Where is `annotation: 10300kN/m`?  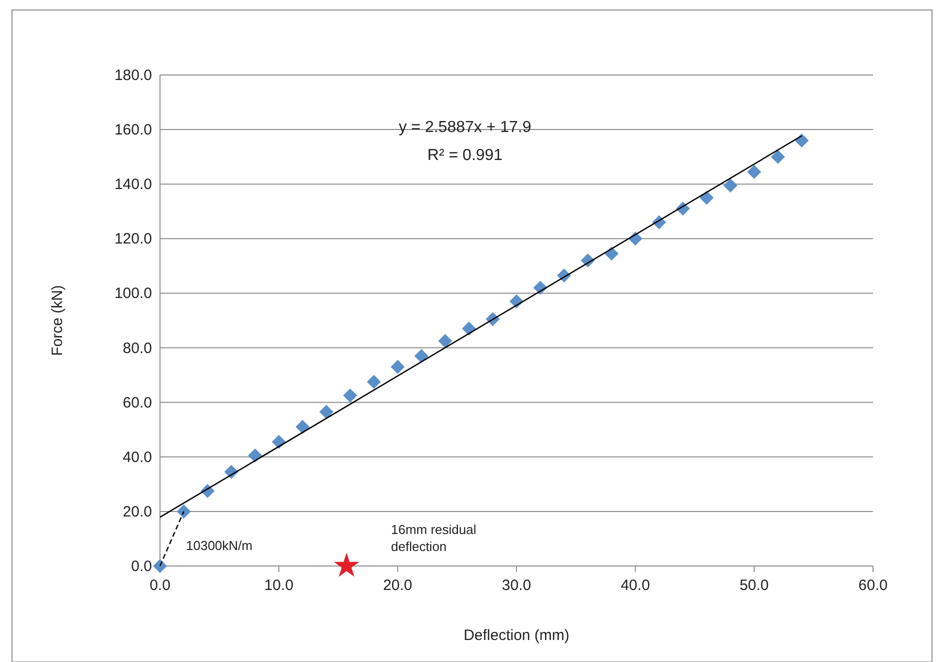 annotation: 10300kN/m is located at coordinates (219, 545).